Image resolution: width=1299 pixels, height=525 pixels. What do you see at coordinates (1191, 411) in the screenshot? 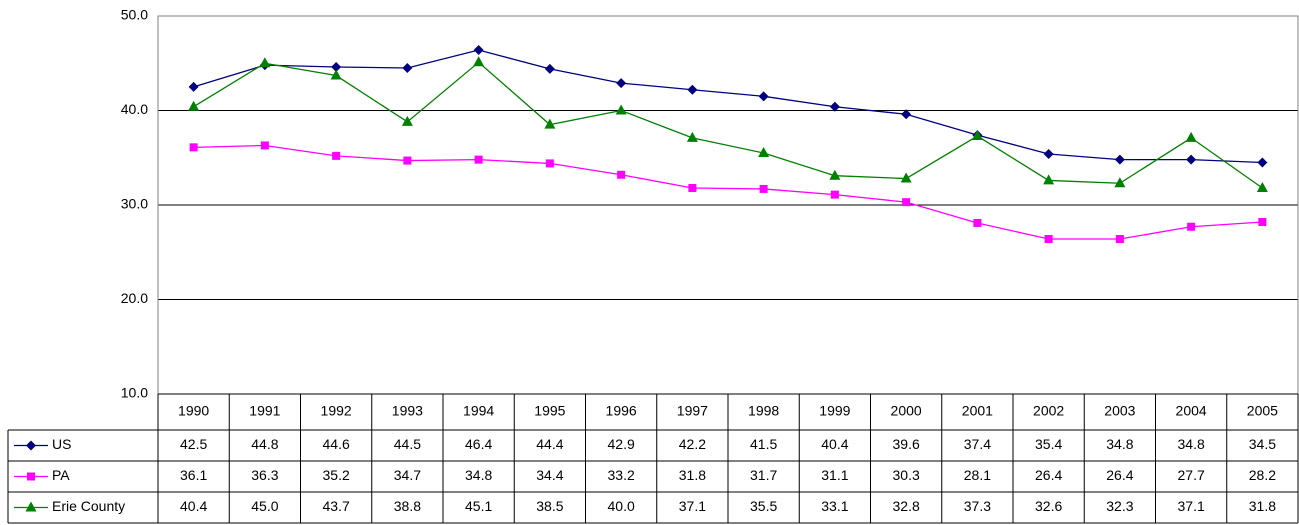
I see `x-tick-label: 2004` at bounding box center [1191, 411].